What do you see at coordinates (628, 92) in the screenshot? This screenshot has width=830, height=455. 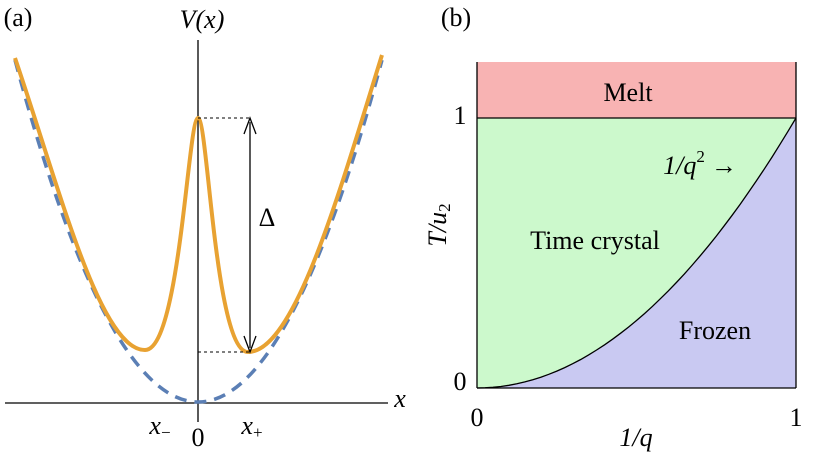 I see `region-label: Melt` at bounding box center [628, 92].